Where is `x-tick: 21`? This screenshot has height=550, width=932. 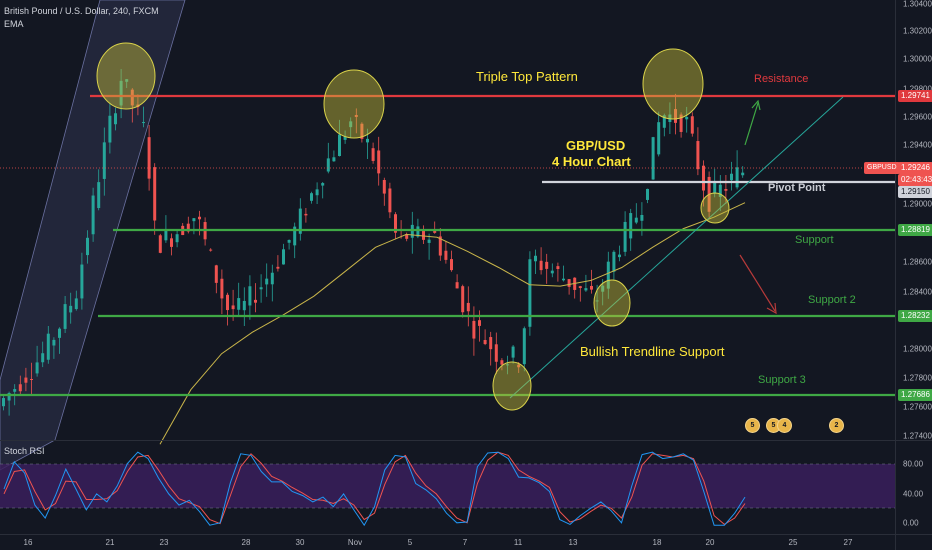
x-tick: 21 is located at coordinates (110, 542).